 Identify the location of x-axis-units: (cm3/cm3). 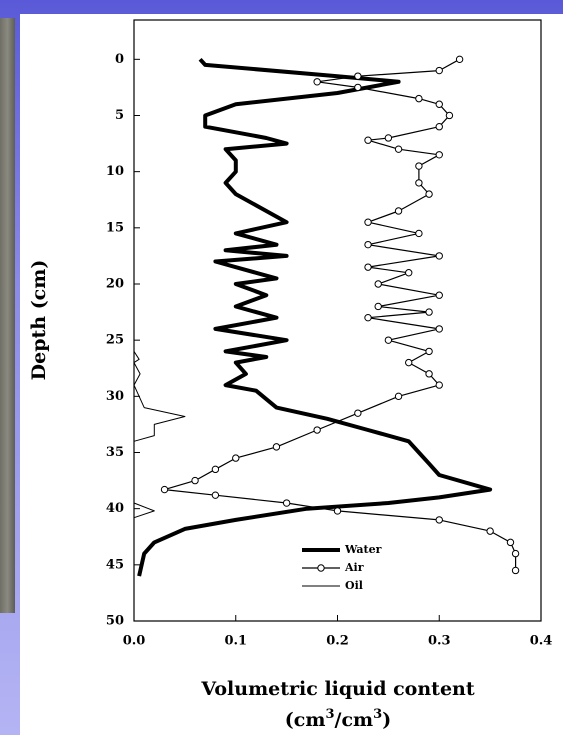
(338, 719).